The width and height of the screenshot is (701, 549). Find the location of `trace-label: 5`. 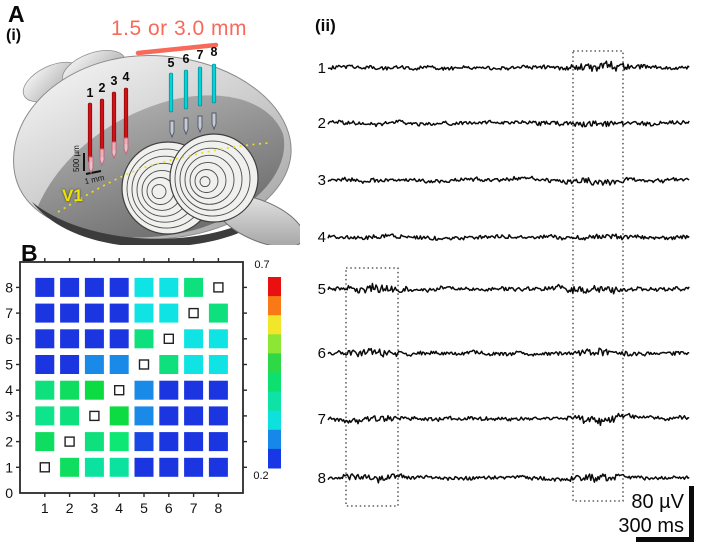

trace-label: 5 is located at coordinates (322, 289).